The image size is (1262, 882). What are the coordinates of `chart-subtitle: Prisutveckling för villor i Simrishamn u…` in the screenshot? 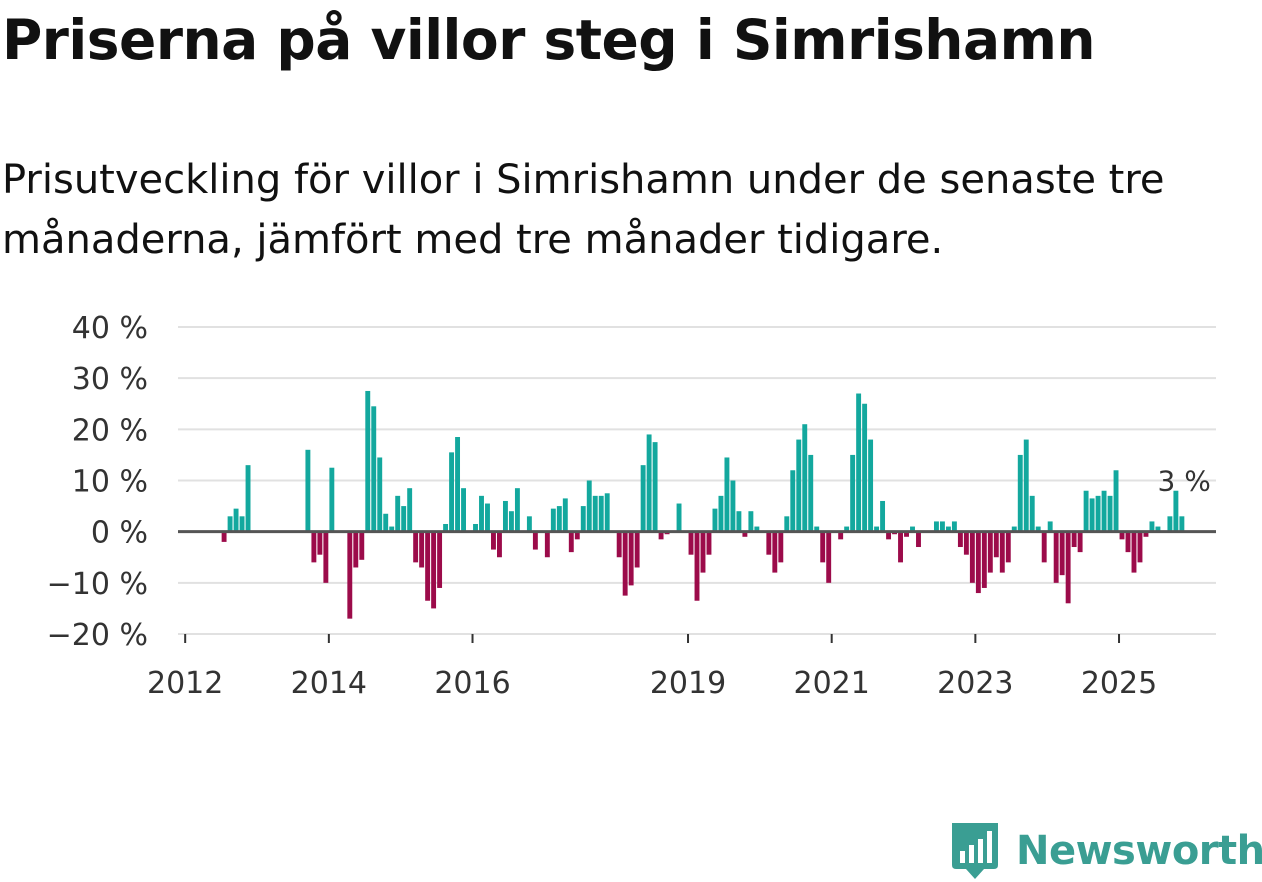 It's located at (583, 210).